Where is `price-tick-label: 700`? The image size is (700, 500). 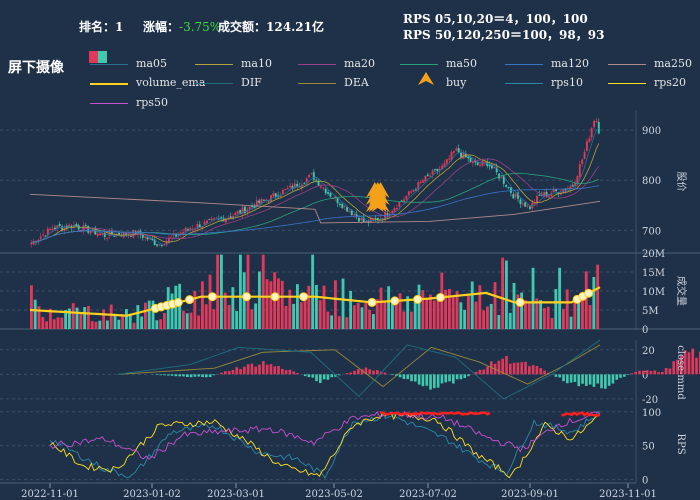 price-tick-label: 700 is located at coordinates (651, 231).